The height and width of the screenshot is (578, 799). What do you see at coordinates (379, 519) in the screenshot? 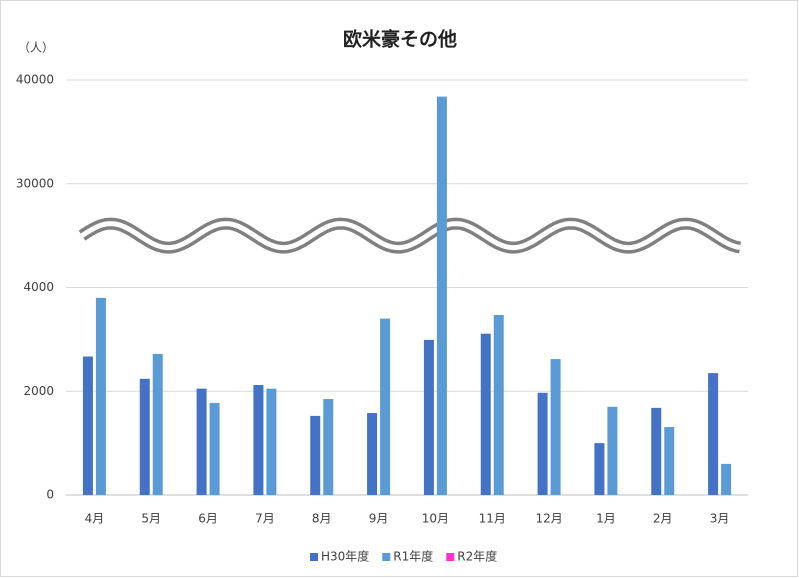
I see `x-tick-label: 9月` at bounding box center [379, 519].